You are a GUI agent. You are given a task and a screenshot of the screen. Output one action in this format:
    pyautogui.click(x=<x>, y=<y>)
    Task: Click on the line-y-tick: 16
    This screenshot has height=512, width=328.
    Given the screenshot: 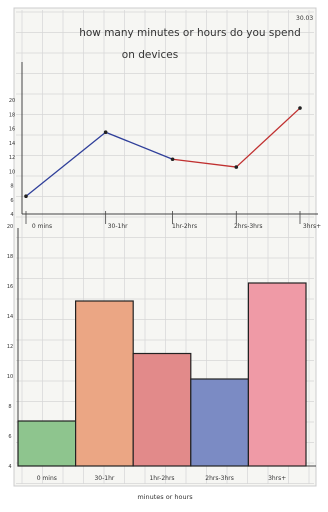 What is the action you would take?
    pyautogui.click(x=12, y=130)
    